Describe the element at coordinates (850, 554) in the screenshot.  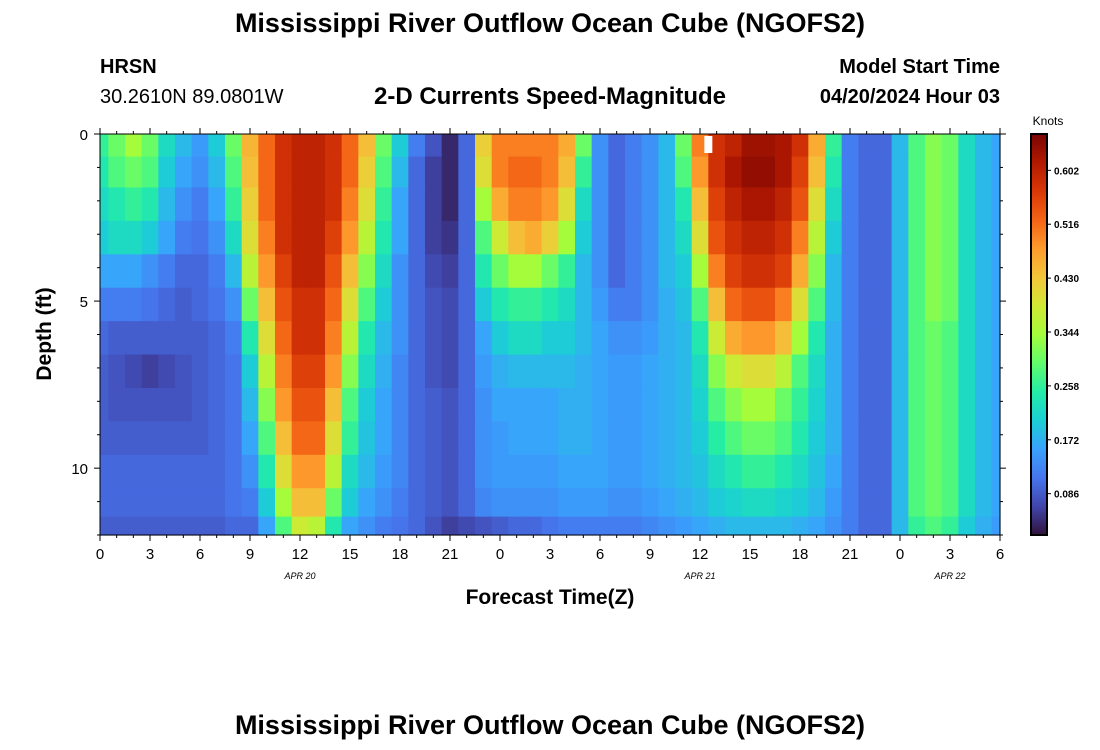
I see `x-tick-label: 21` at that location.